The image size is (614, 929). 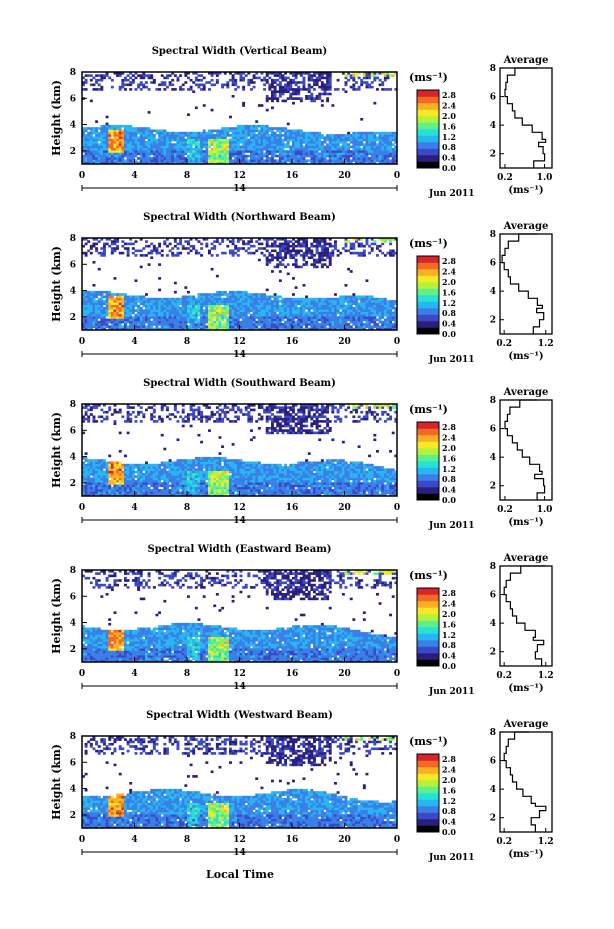 What do you see at coordinates (187, 176) in the screenshot?
I see `x-tick-label: 8` at bounding box center [187, 176].